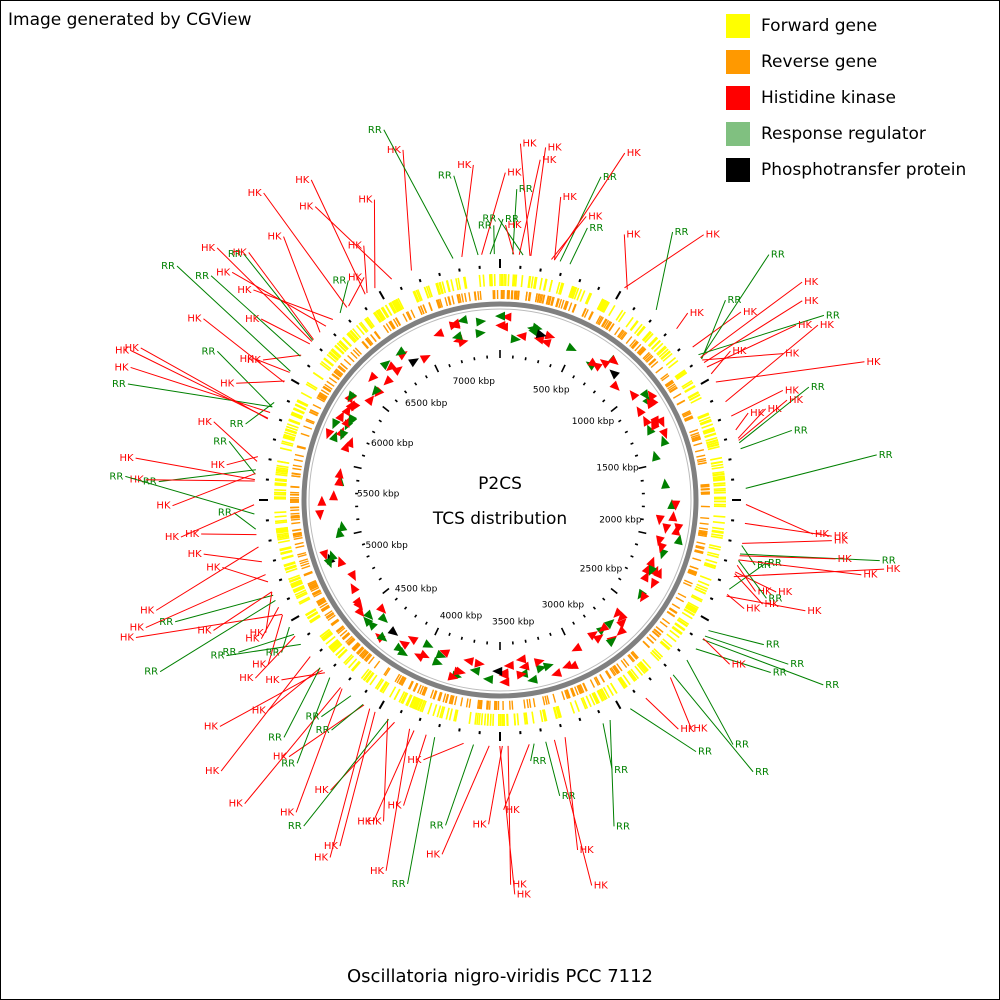 The height and width of the screenshot is (1000, 1000). Describe the element at coordinates (738, 98) in the screenshot. I see `legend-swatch` at that location.